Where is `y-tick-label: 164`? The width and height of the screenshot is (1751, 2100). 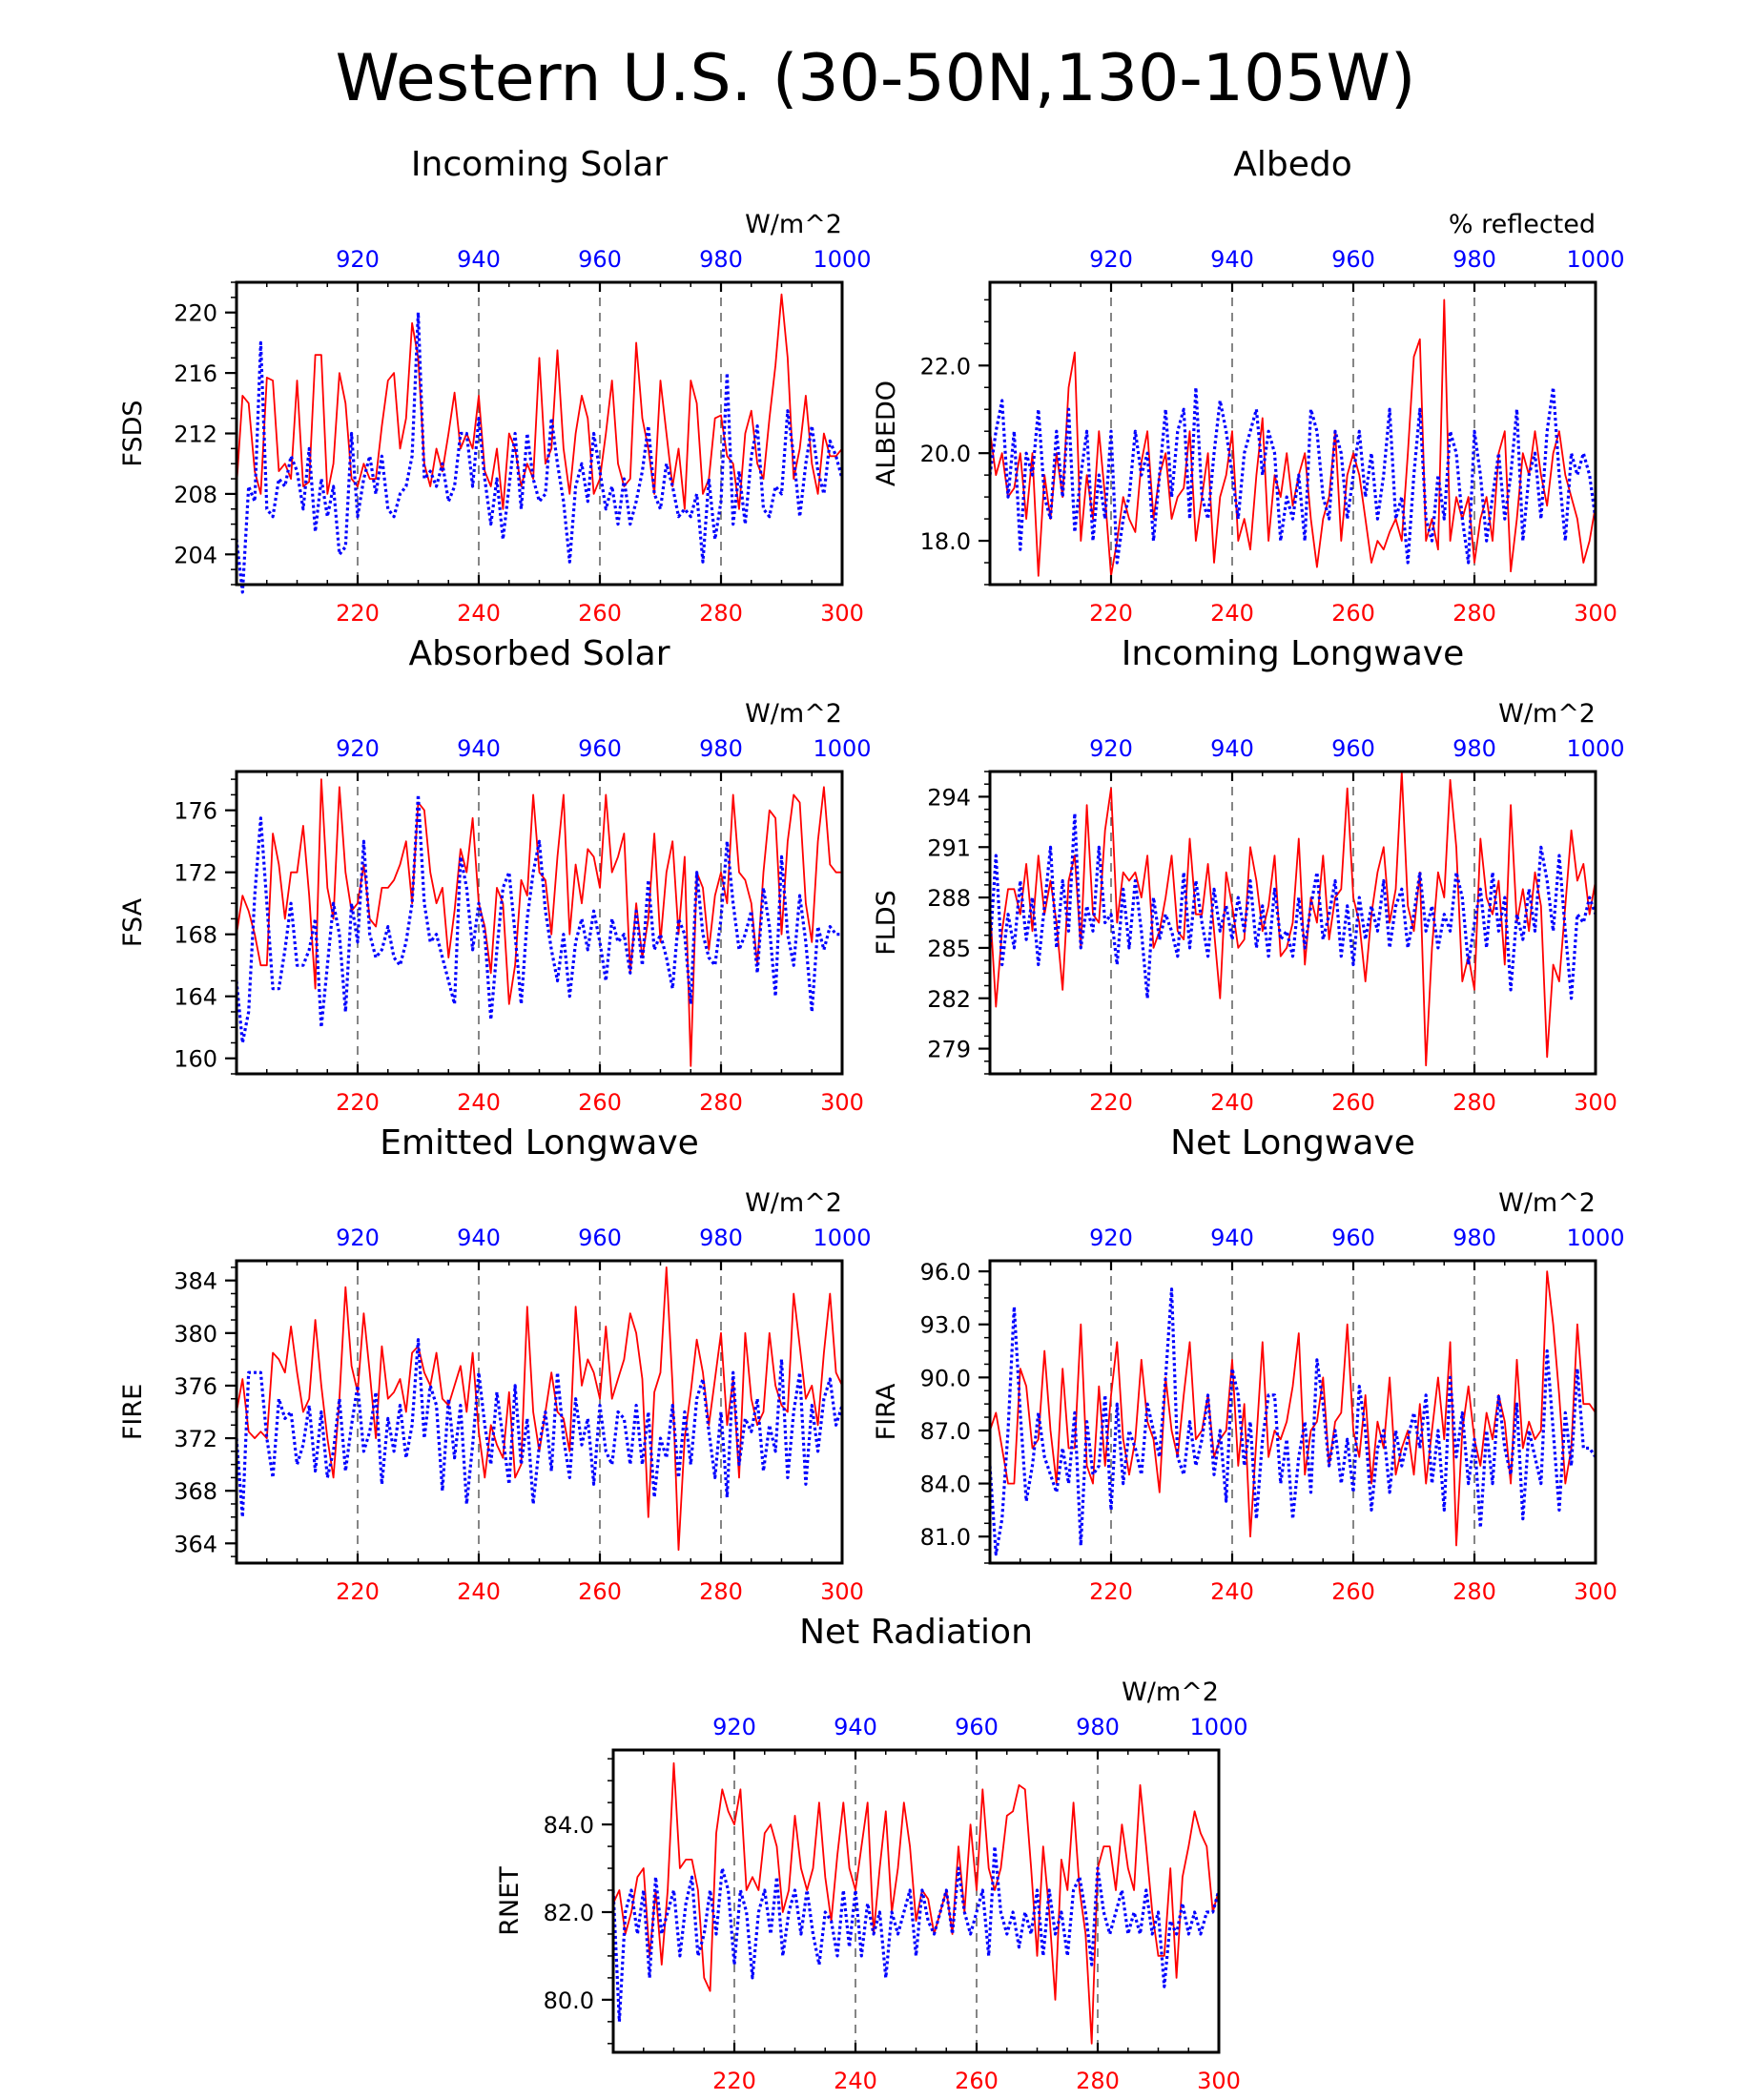
y-tick-label: 164 is located at coordinates (195, 997).